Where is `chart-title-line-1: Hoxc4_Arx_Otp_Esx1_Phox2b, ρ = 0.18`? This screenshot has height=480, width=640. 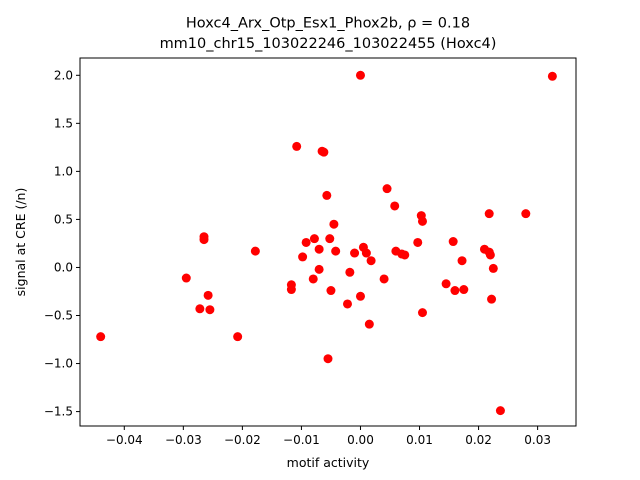
chart-title-line-1: Hoxc4_Arx_Otp_Esx1_Phox2b, ρ = 0.18 is located at coordinates (328, 24).